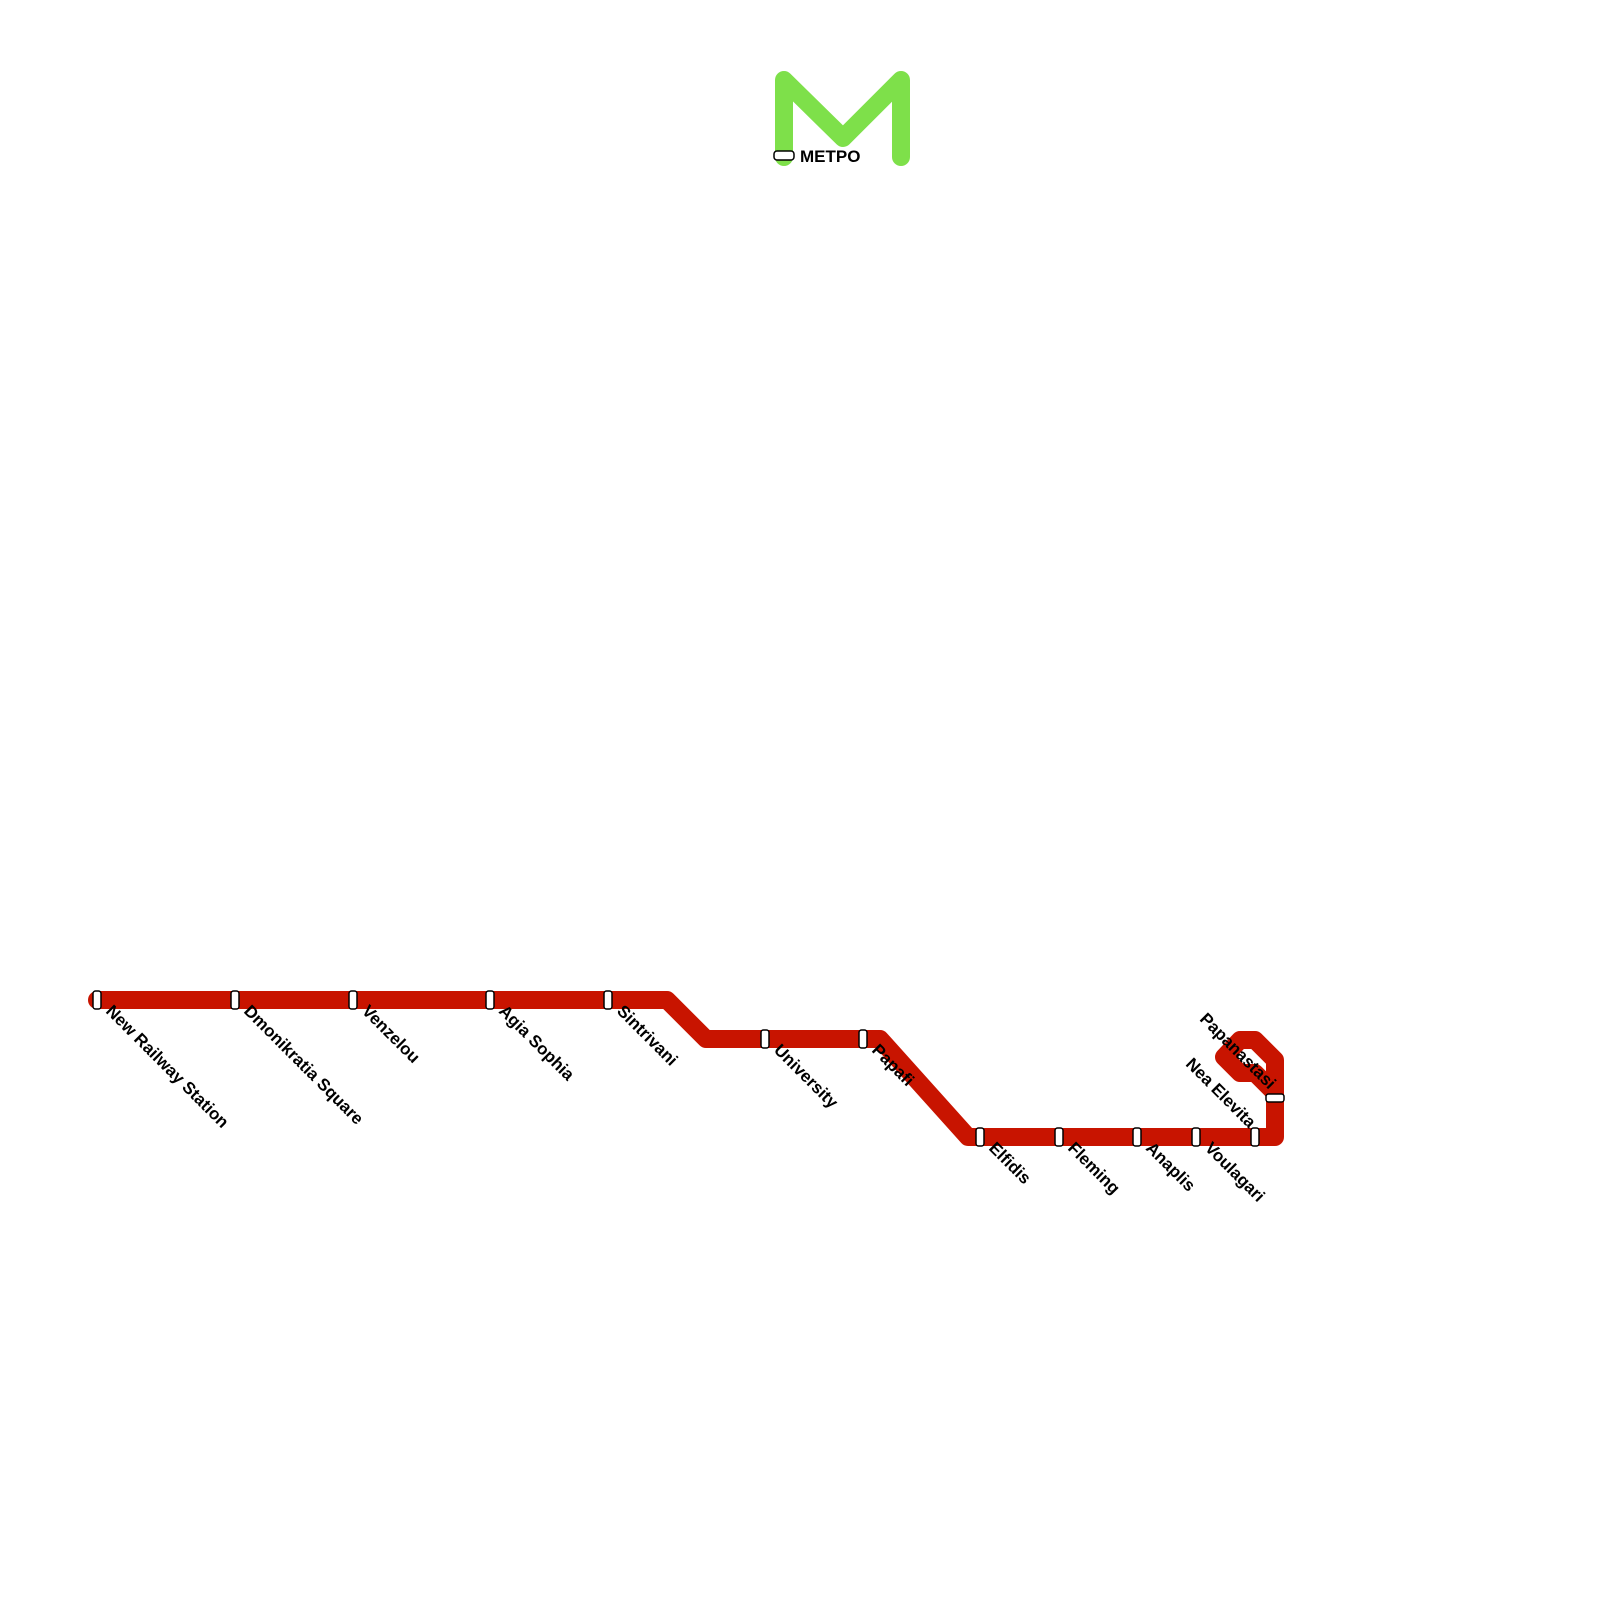 The width and height of the screenshot is (1600, 1600). Describe the element at coordinates (536, 1042) in the screenshot. I see `station-label: Agia Sophia` at that location.